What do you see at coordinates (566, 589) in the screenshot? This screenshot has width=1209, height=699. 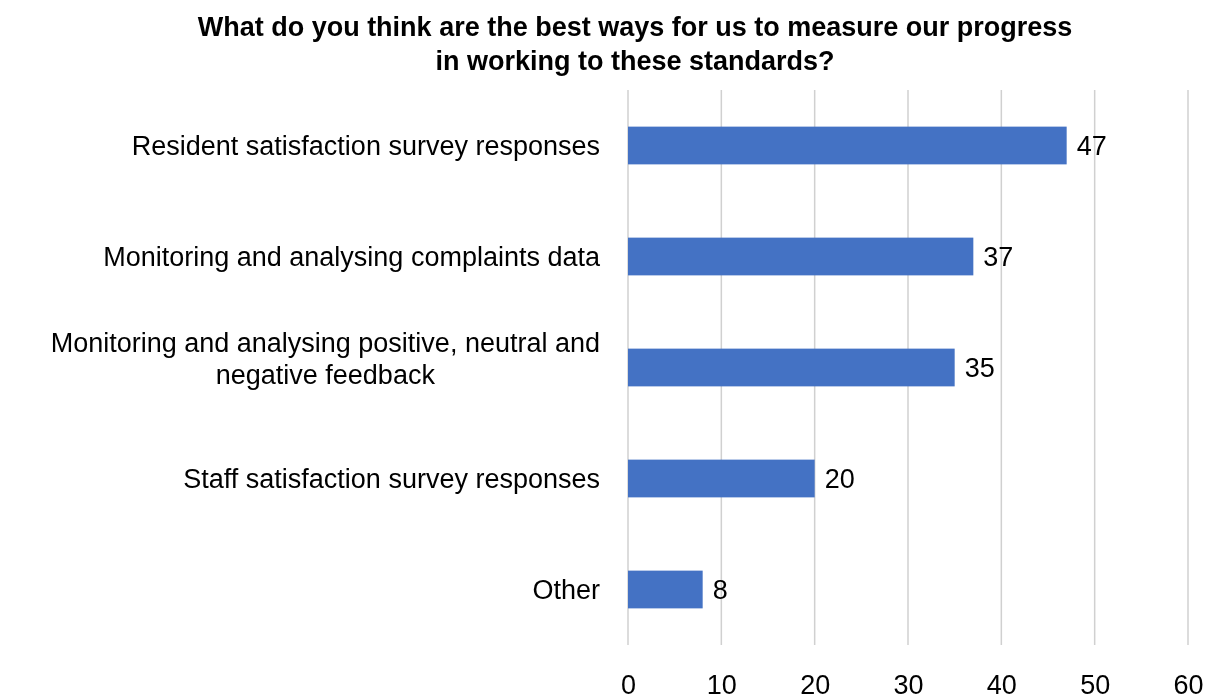 I see `y-tick-label: Other` at bounding box center [566, 589].